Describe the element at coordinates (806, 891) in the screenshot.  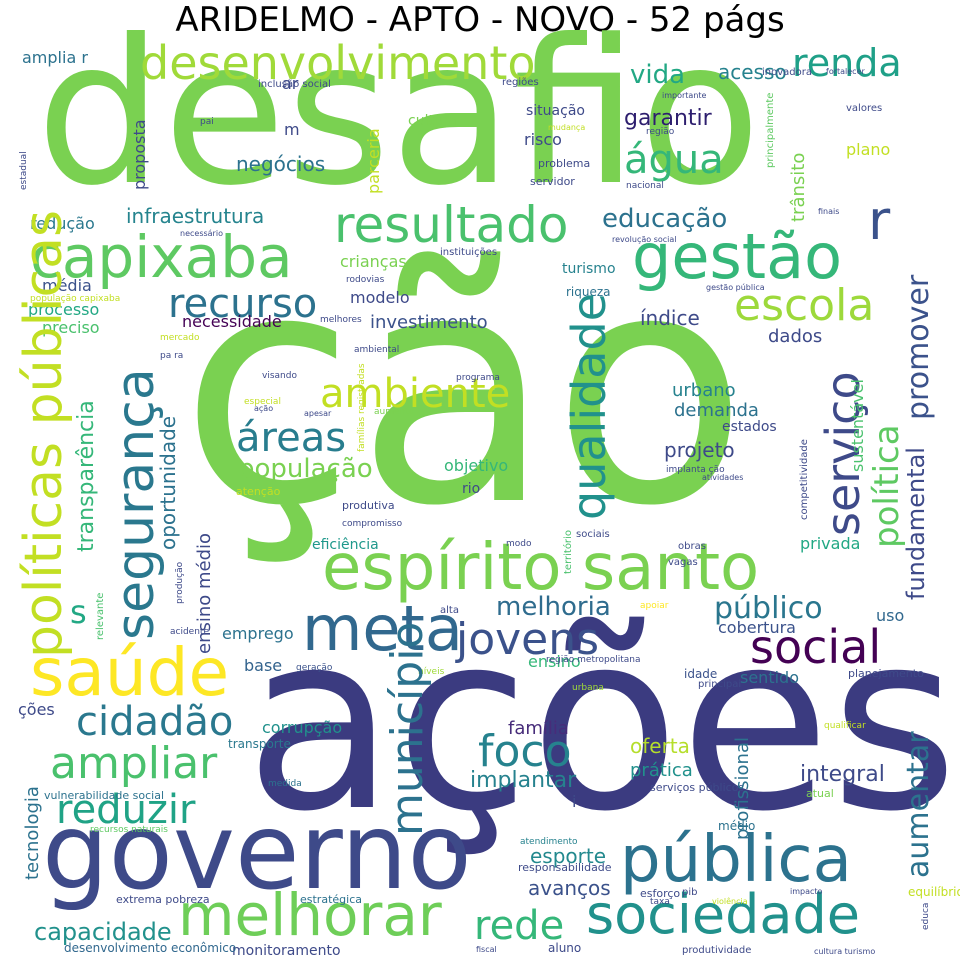
I see `word-equilibrio: impacto` at that location.